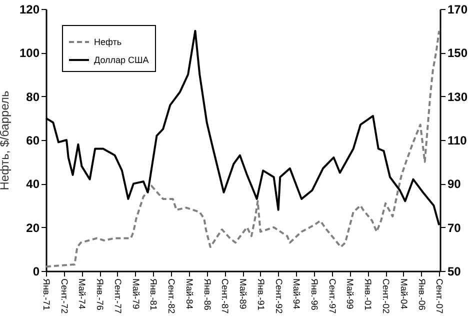  I want to click on x-tick-label: Янв.-91, so click(261, 294).